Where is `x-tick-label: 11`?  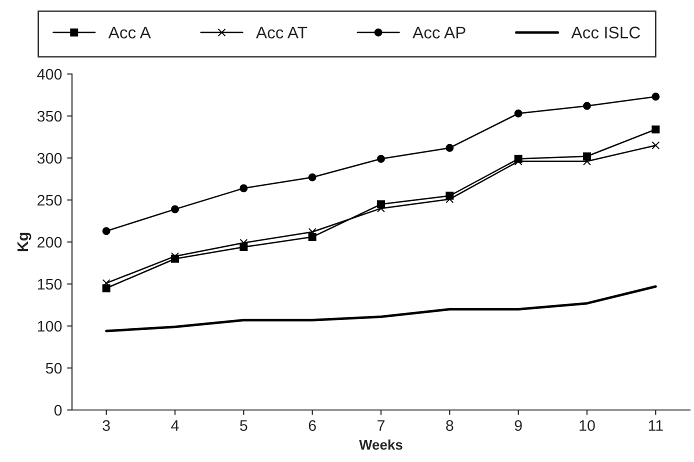
x-tick-label: 11 is located at coordinates (655, 425).